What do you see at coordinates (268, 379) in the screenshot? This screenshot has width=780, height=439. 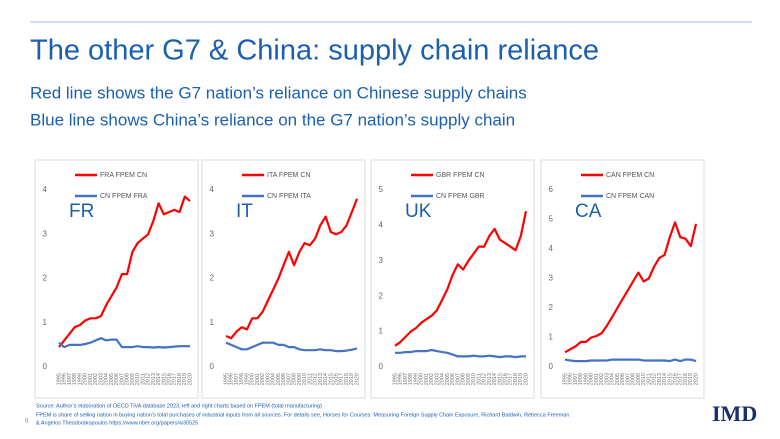 I see `x-tick-label: 2003` at bounding box center [268, 379].